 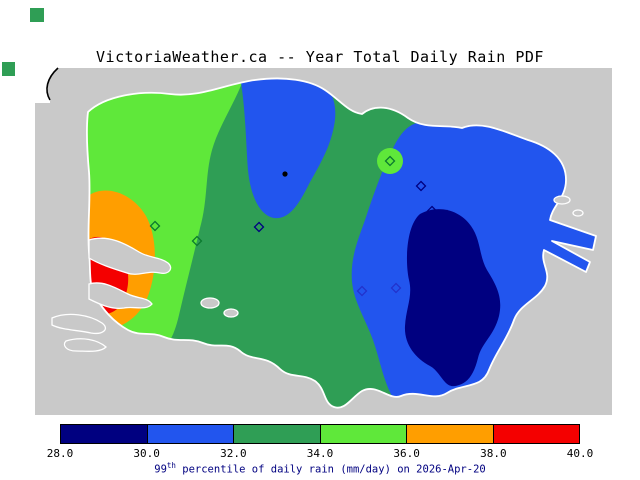 I want to click on colorbar-tick-label: 28.0, so click(x=60, y=453).